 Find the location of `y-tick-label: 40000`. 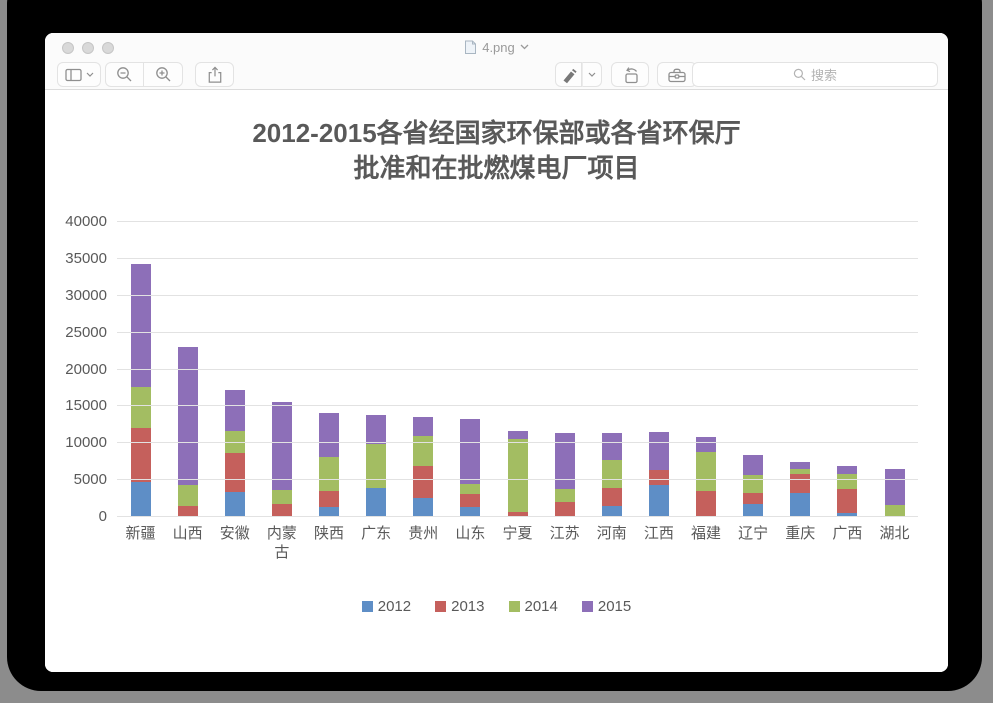

y-tick-label: 40000 is located at coordinates (86, 221).